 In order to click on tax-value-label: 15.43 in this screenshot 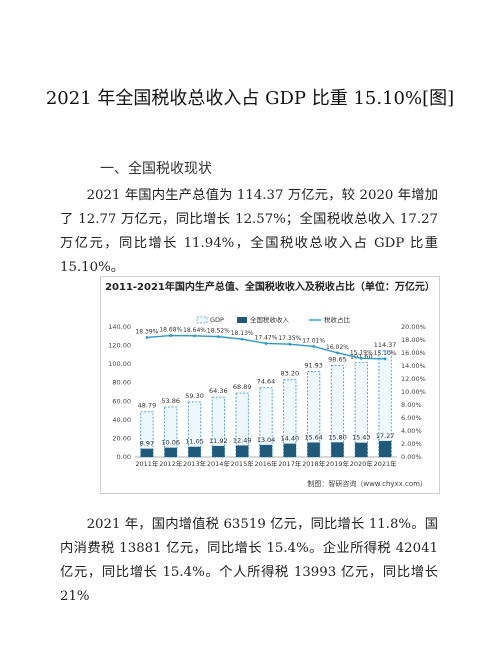, I will do `click(361, 438)`.